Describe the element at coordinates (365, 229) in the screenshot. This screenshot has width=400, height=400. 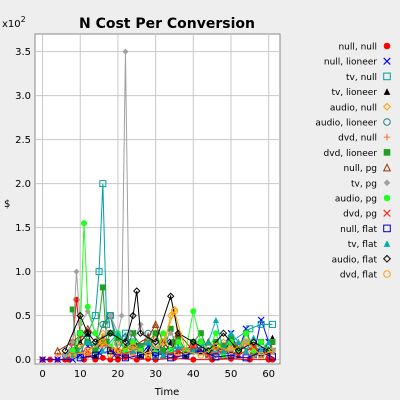
I see `legend-item: null, flat` at that location.